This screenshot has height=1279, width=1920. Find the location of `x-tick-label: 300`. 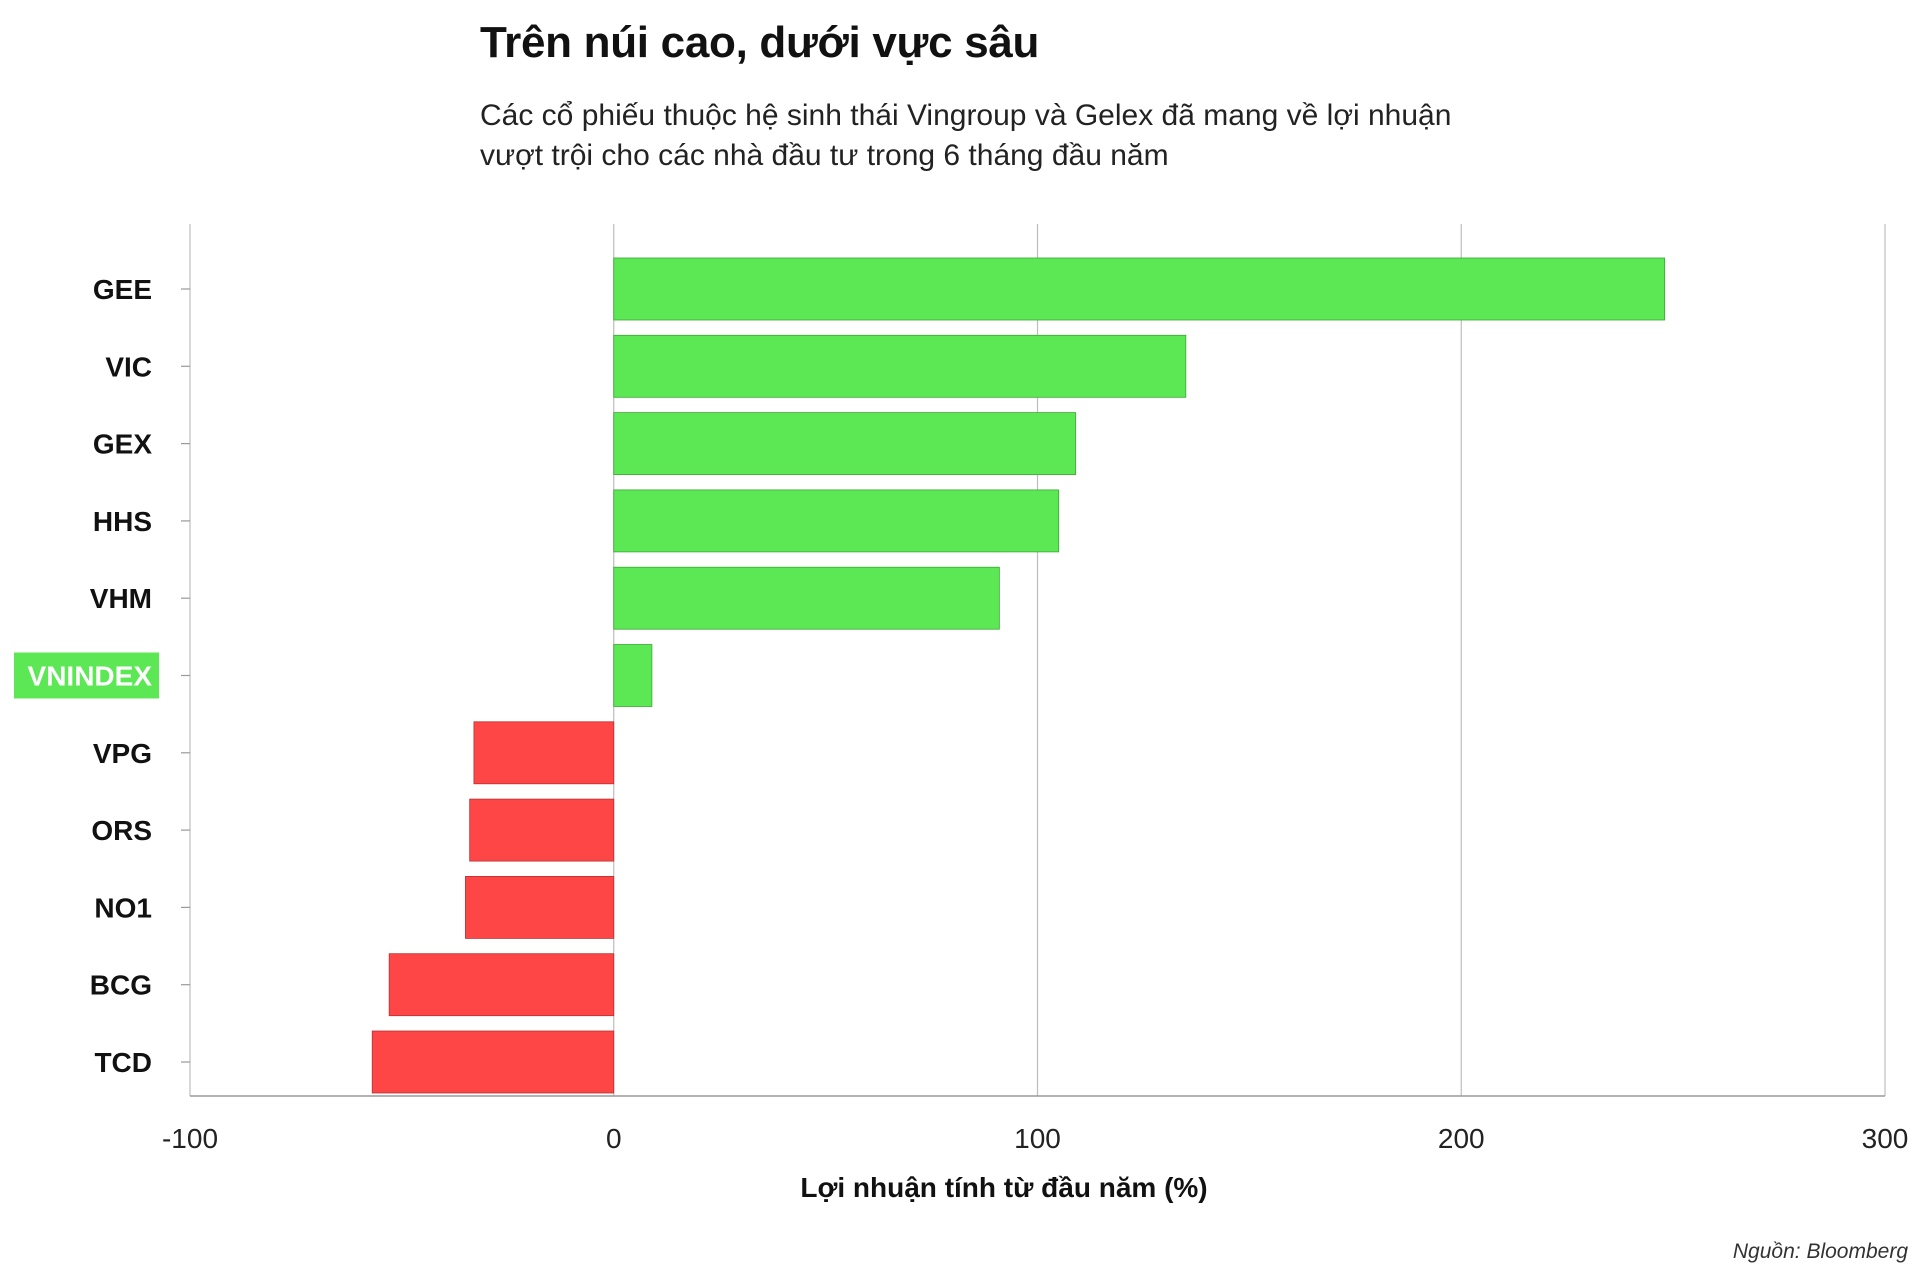

x-tick-label: 300 is located at coordinates (1885, 1138).